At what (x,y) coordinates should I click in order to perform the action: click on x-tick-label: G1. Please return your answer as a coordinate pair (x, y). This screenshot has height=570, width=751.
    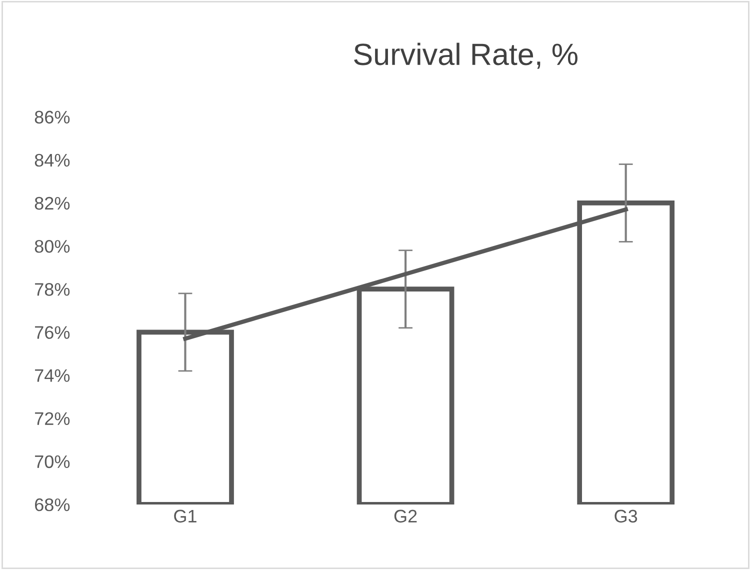
    Looking at the image, I should click on (185, 516).